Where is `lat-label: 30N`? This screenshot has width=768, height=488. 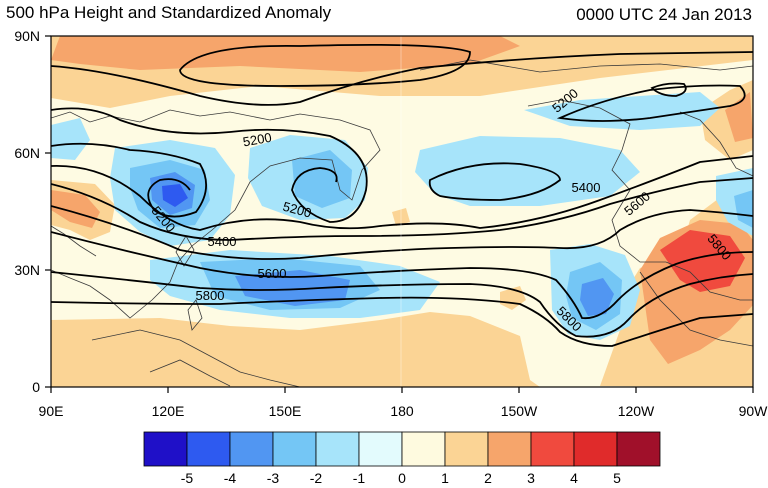
lat-label: 30N is located at coordinates (27, 270).